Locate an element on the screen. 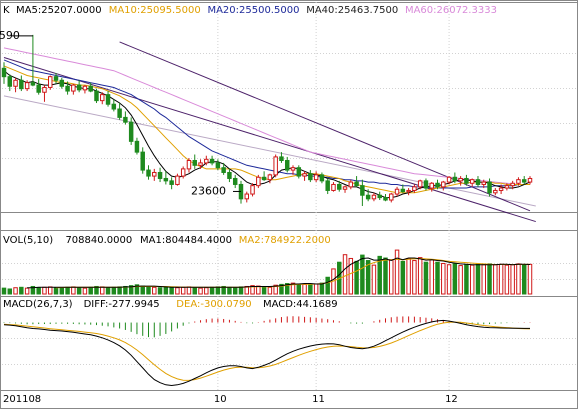 This screenshot has height=413, width=578. price-header-k: K is located at coordinates (6, 10).